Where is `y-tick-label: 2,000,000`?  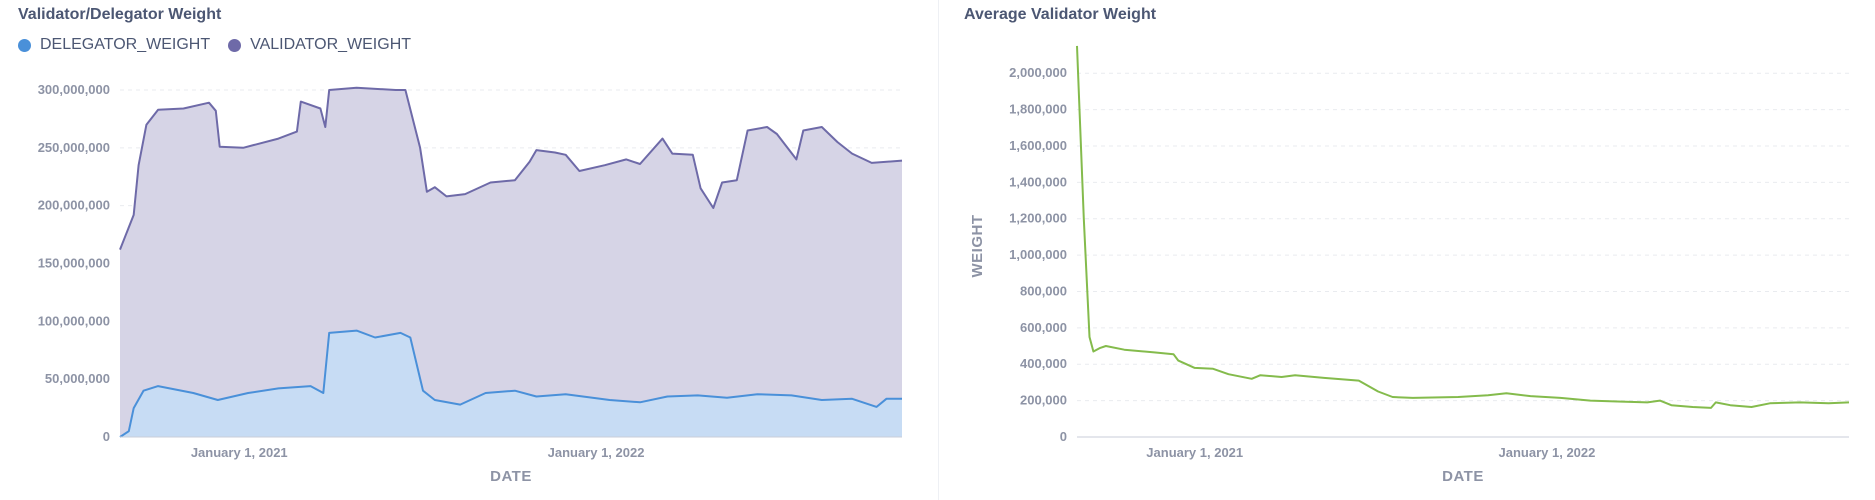
y-tick-label: 2,000,000 is located at coordinates (1038, 72).